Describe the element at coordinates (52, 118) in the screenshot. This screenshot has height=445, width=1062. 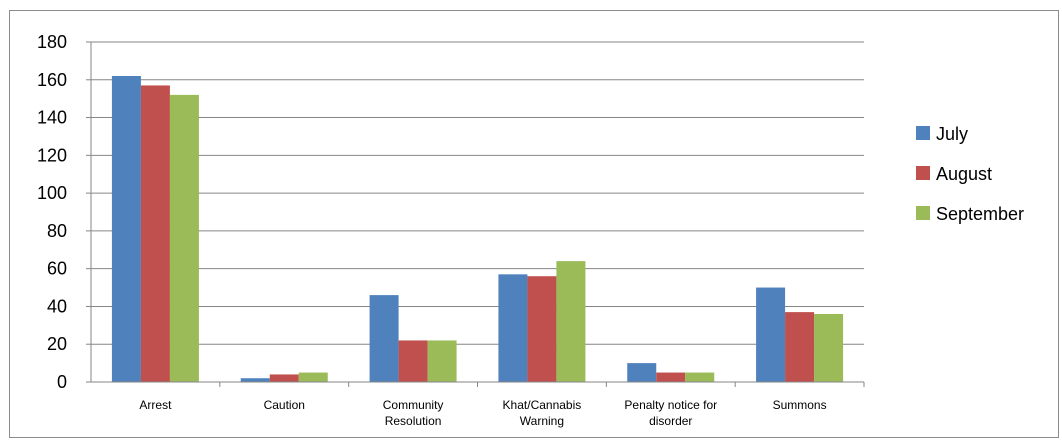
I see `y-tick-label: 140` at that location.